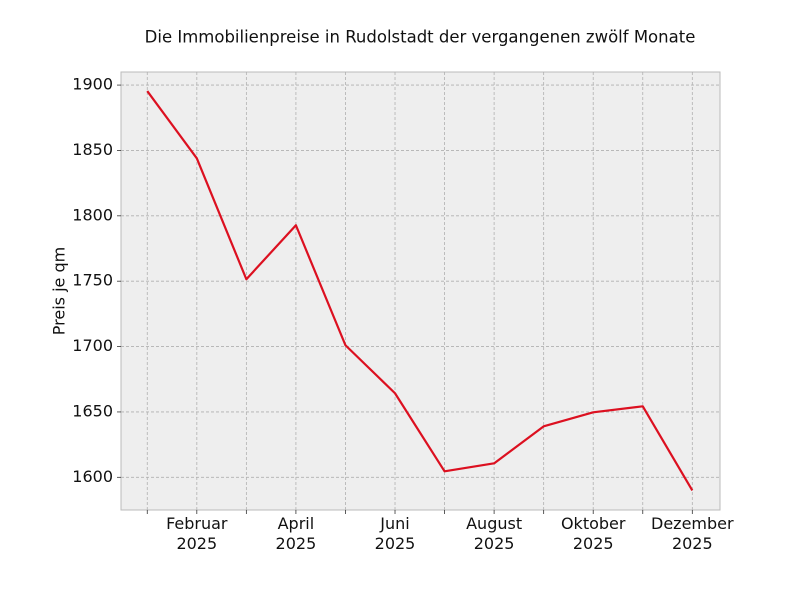 Image resolution: width=800 pixels, height=600 pixels. I want to click on x-tick-label: Oktober 2025, so click(593, 533).